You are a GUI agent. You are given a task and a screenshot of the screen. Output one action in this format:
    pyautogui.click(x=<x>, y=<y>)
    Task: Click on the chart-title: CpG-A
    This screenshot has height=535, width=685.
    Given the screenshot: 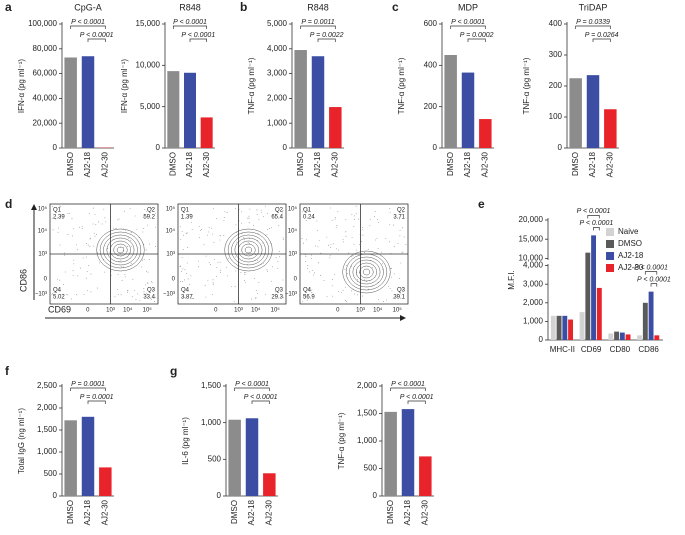 What is the action you would take?
    pyautogui.click(x=88, y=7)
    